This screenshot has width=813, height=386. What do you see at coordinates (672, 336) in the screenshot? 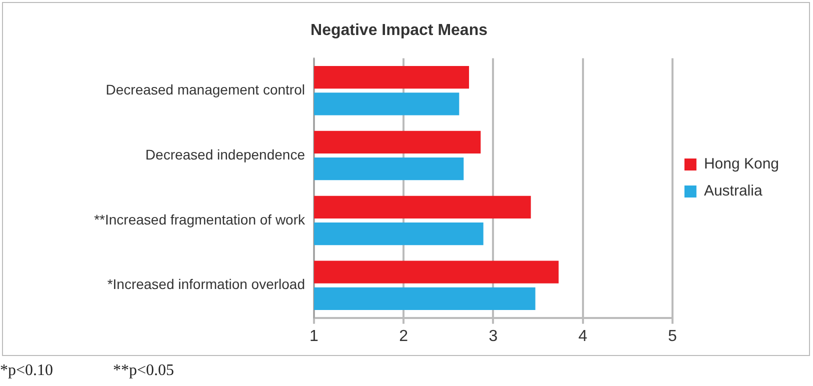
I see `x-tick-label: 5` at bounding box center [672, 336].